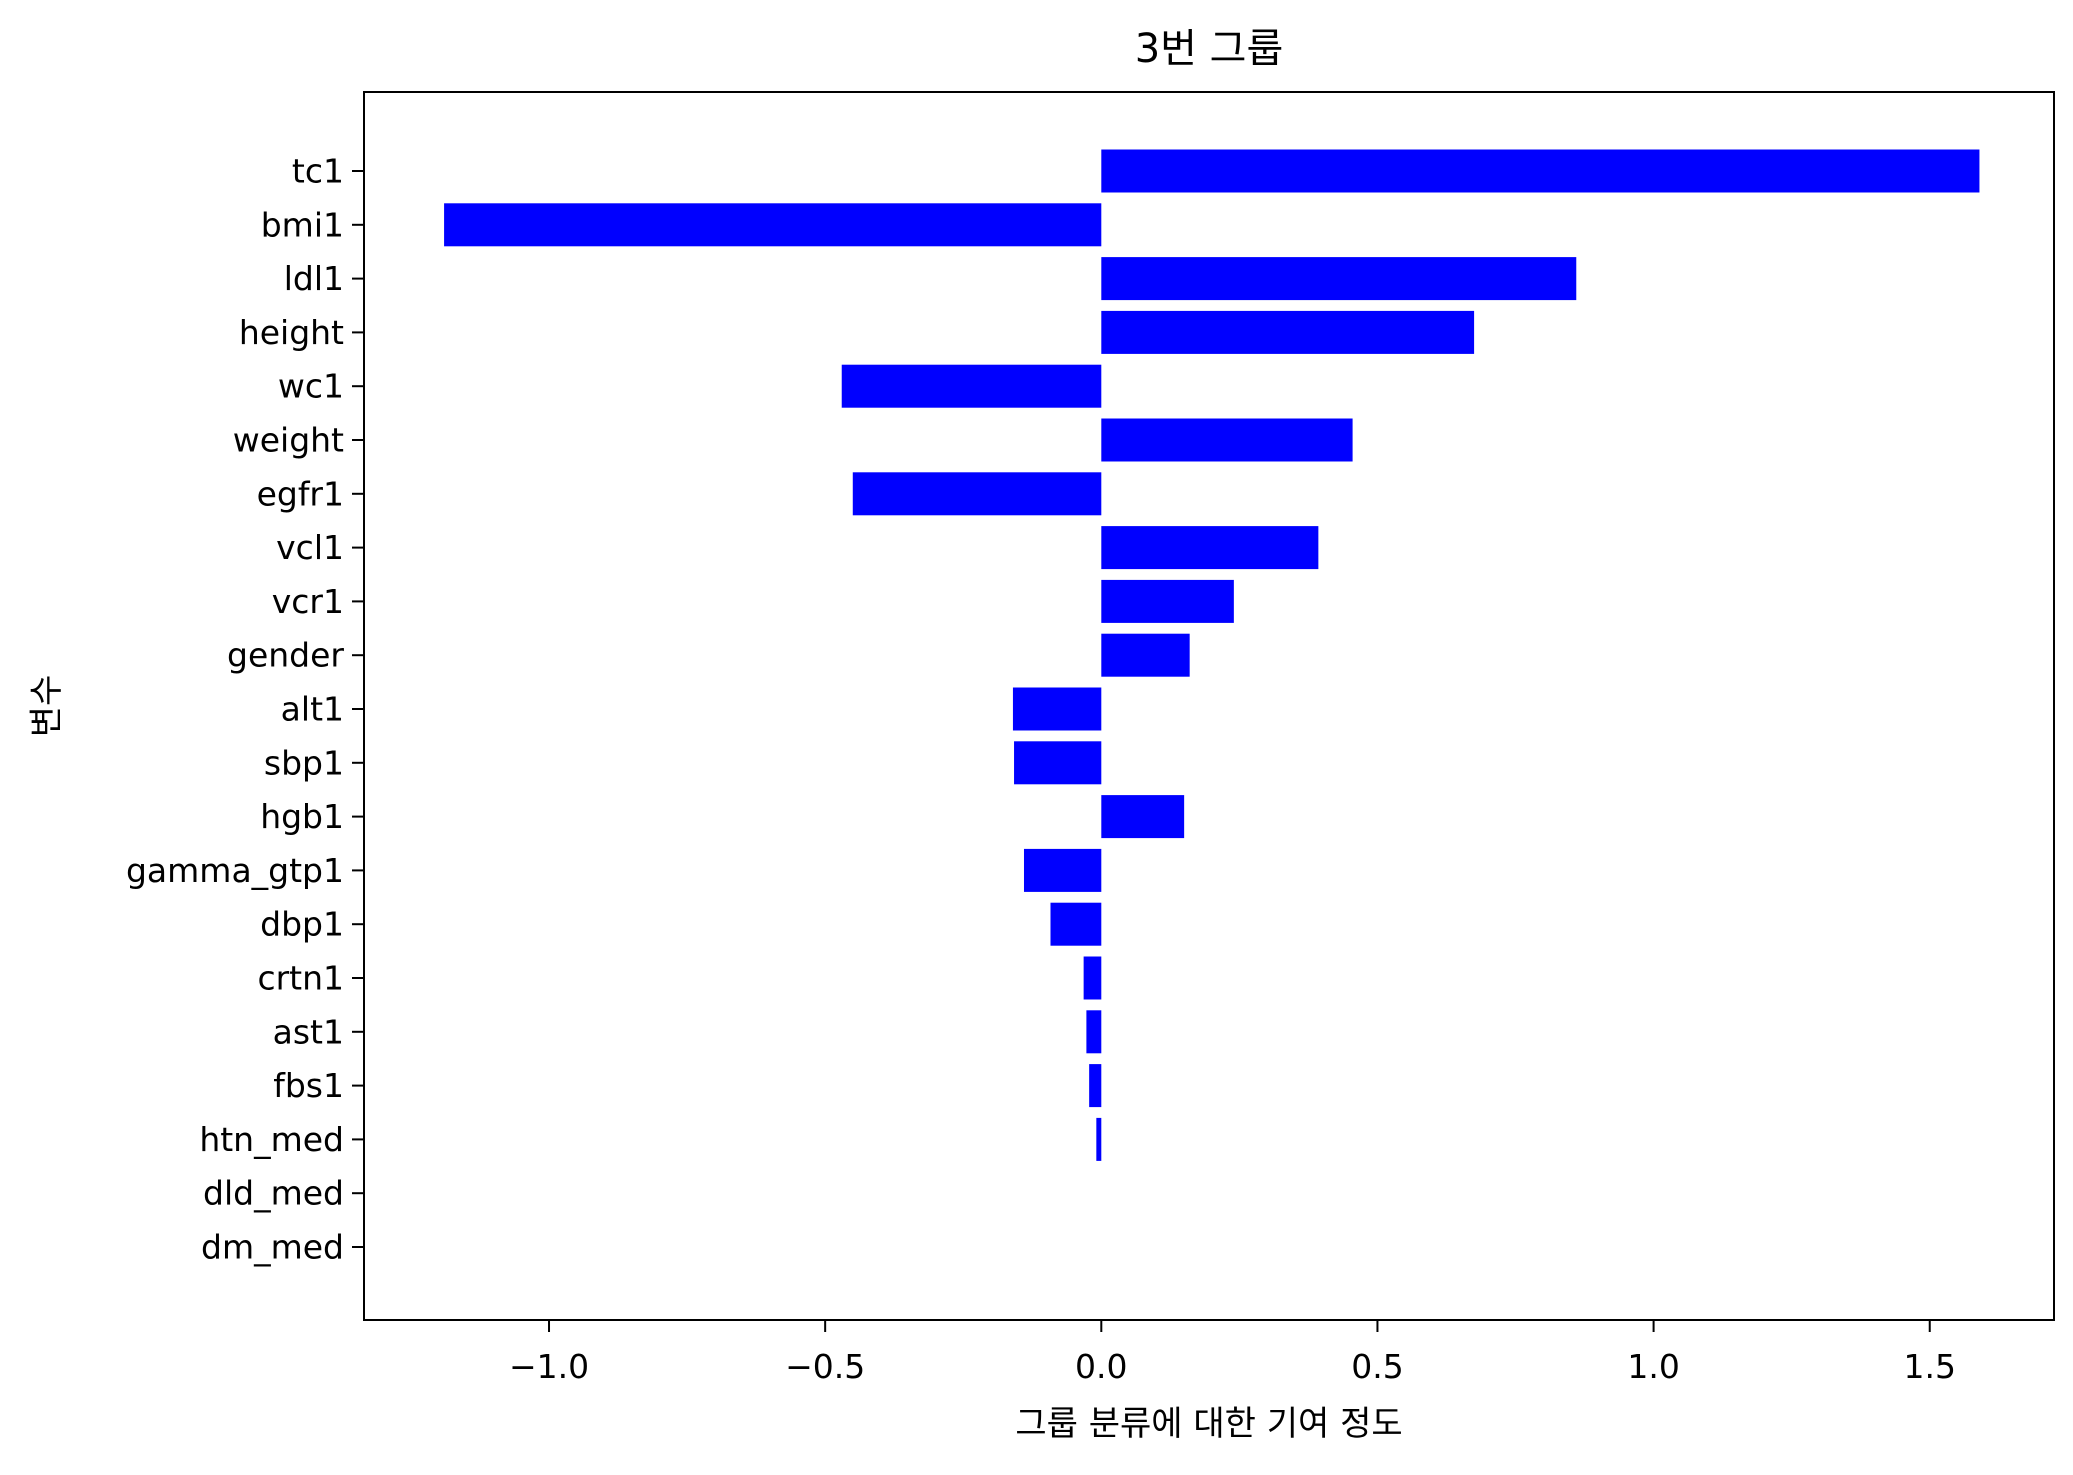  I want to click on x-tick-label: −0.5, so click(825, 1366).